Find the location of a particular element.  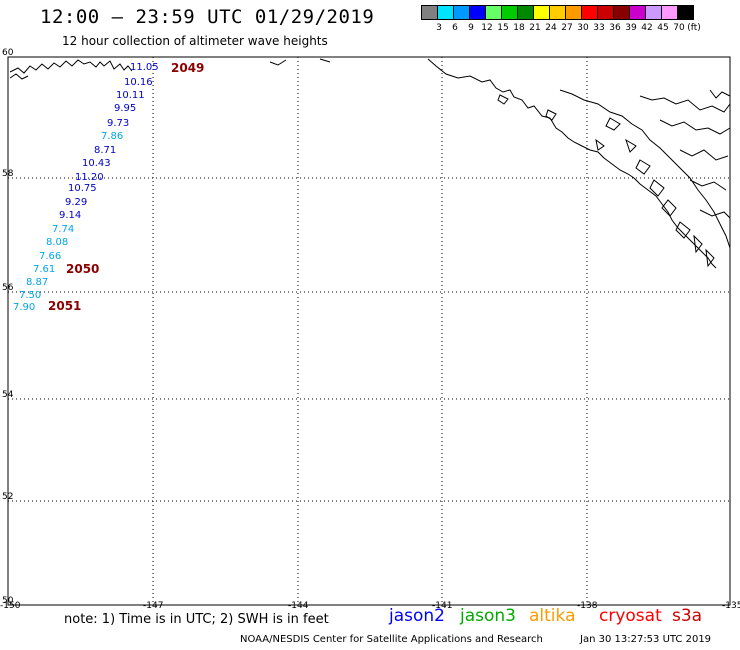

latitude-label: 58 is located at coordinates (8, 174).